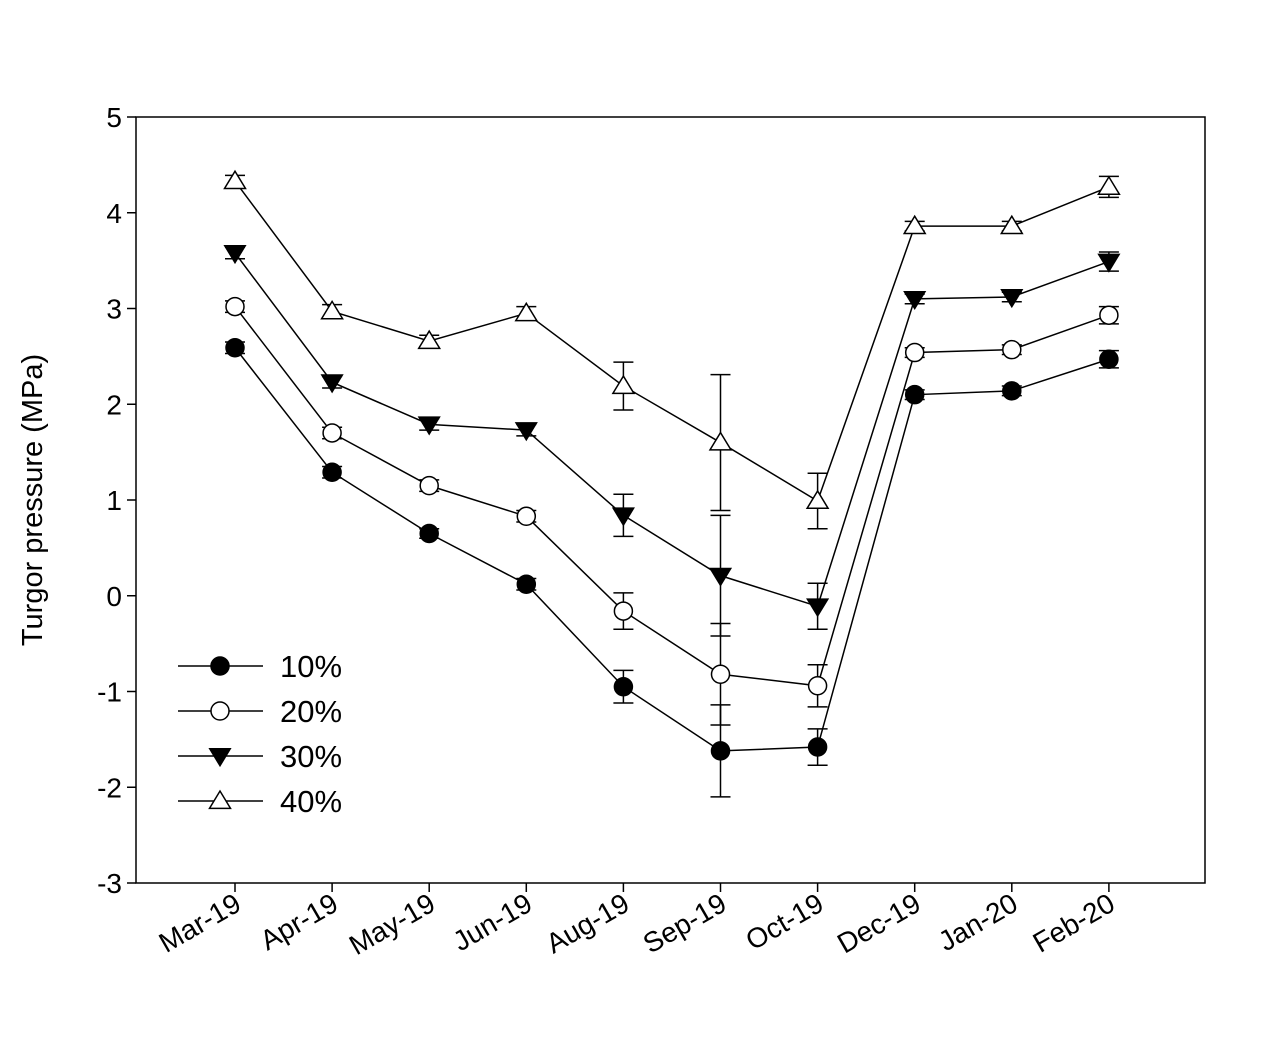 Image resolution: width=1268 pixels, height=1042 pixels. I want to click on x-tick-label: Dec-19, so click(879, 923).